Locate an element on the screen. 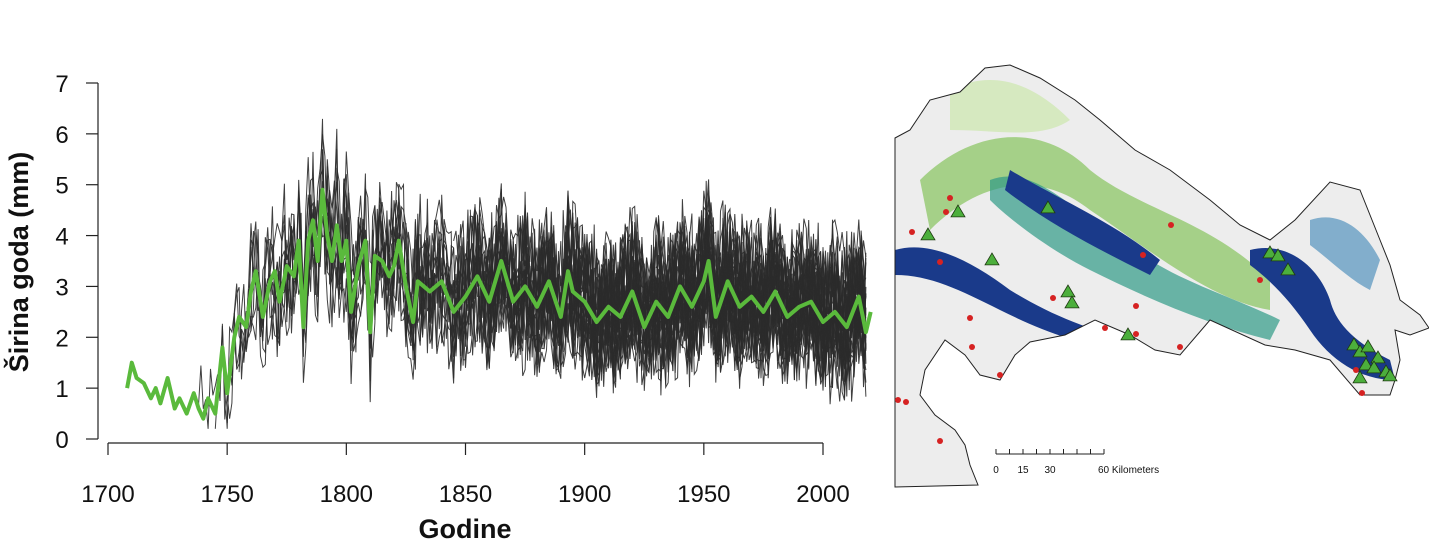 The width and height of the screenshot is (1429, 542). y-axis: 0 1 2 3 4 5 6 7 is located at coordinates (77, 262).